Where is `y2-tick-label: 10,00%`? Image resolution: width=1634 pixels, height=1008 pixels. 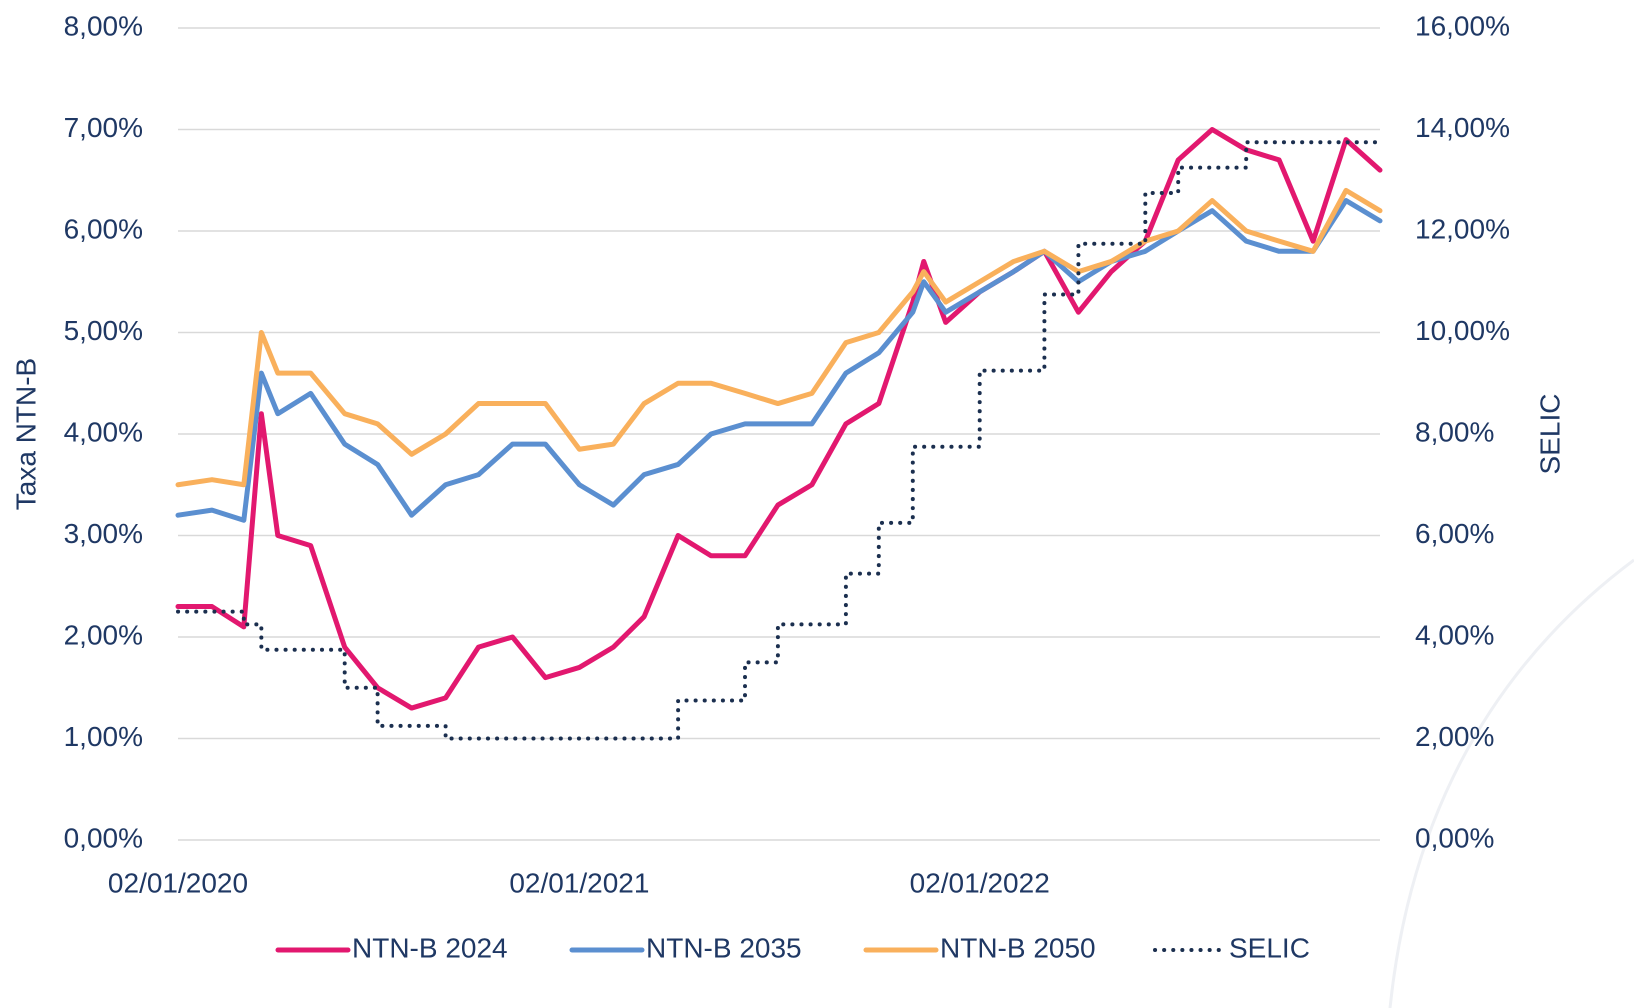 y2-tick-label: 10,00% is located at coordinates (1462, 330).